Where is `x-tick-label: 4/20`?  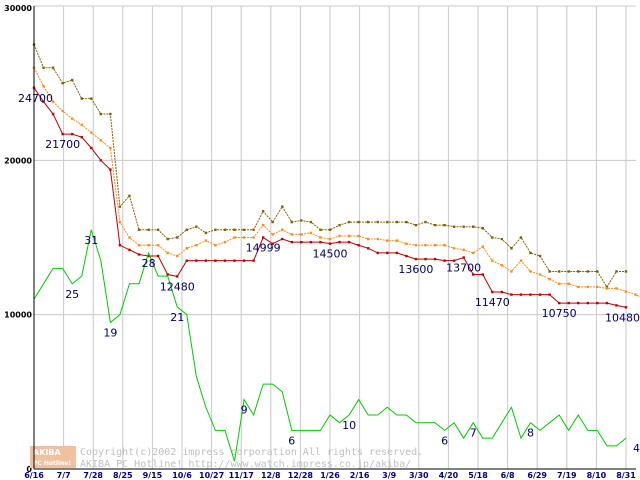 x-tick-label: 4/20 is located at coordinates (449, 475).